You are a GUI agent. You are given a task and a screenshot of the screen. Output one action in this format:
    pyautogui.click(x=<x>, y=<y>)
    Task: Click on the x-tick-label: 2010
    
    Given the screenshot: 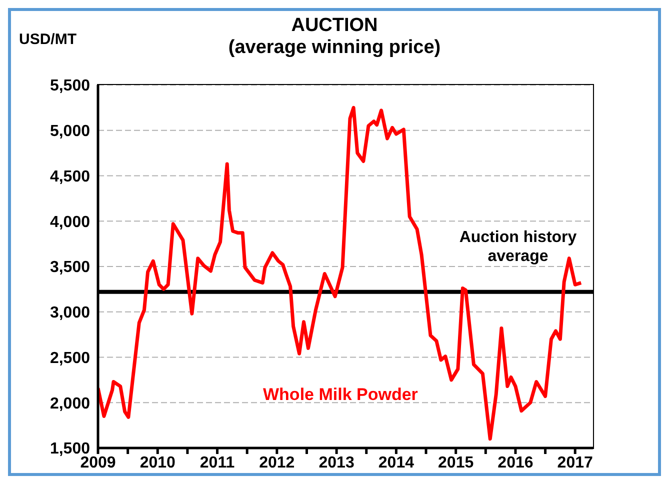 What is the action you would take?
    pyautogui.click(x=158, y=463)
    